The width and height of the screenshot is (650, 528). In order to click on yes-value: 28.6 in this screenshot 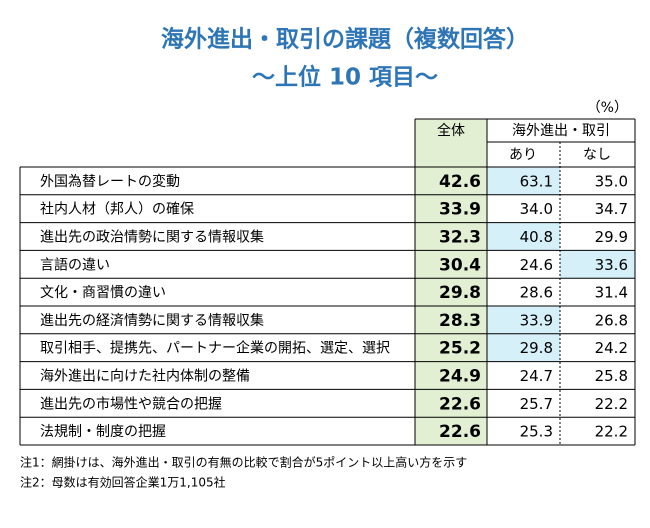, I will do `click(536, 293)`.